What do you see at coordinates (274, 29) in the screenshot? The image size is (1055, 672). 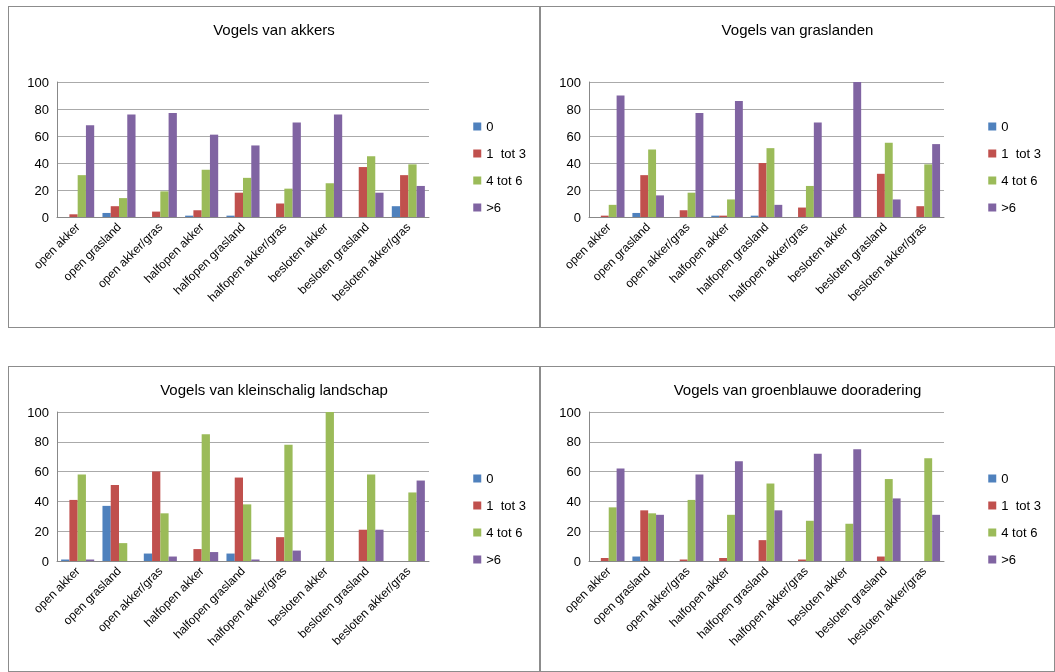 I see `chart-title: Vogels van akkers` at bounding box center [274, 29].